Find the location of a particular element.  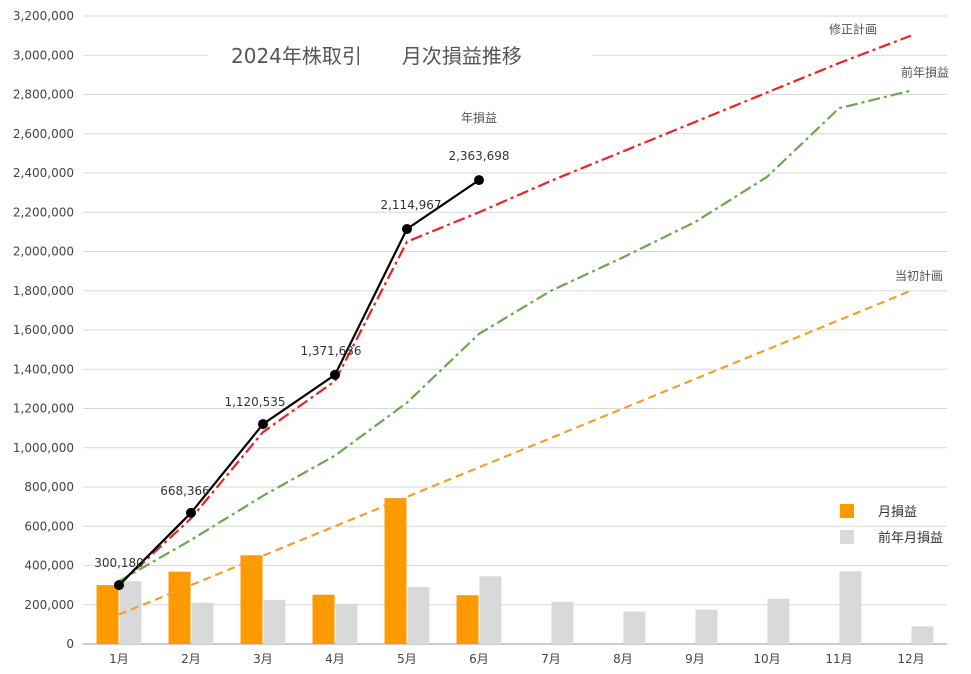

y-tick-label: 0 is located at coordinates (70, 644).